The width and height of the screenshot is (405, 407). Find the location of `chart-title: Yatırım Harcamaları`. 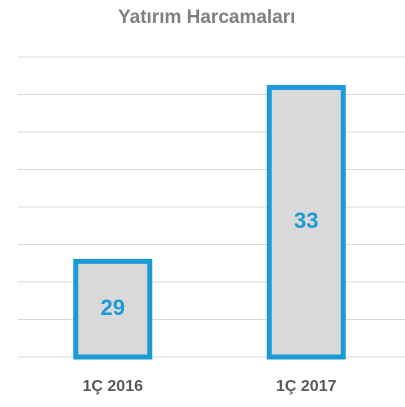

chart-title: Yatırım Harcamaları is located at coordinates (206, 17).